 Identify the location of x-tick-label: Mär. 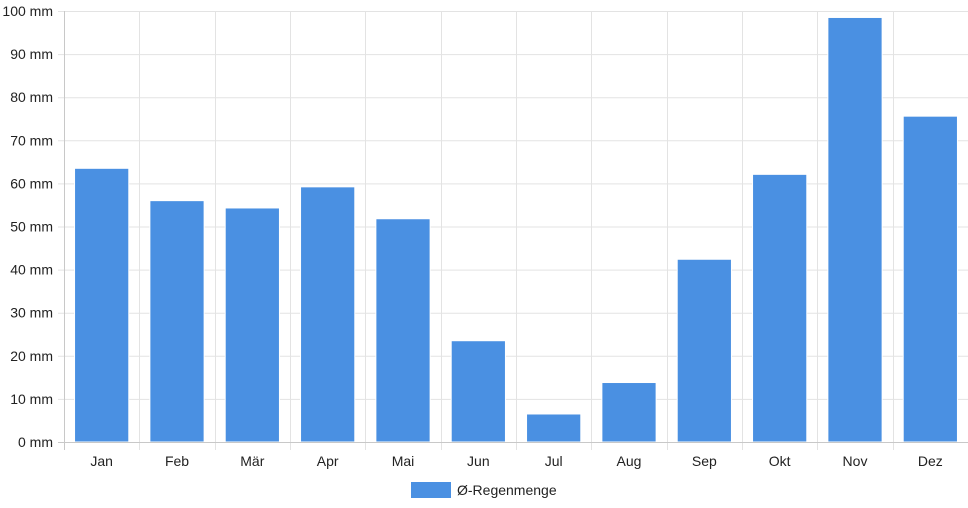
(252, 461).